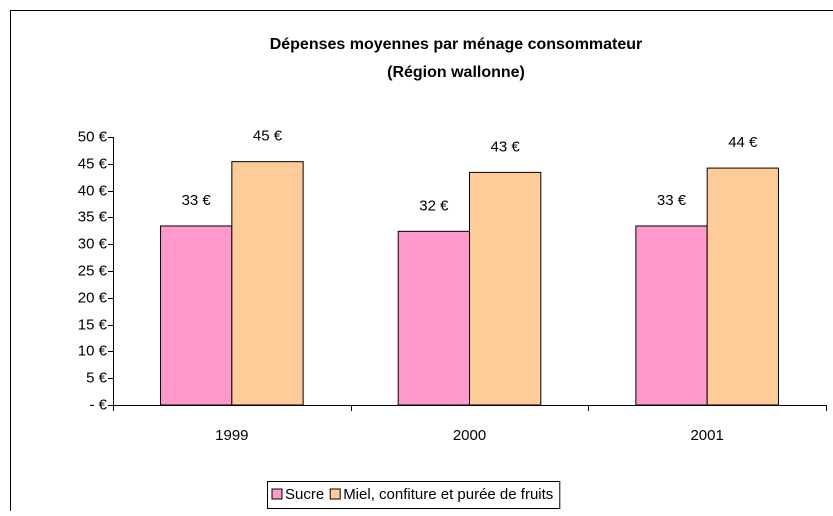  I want to click on y-tick-label: 30 €, so click(93, 243).